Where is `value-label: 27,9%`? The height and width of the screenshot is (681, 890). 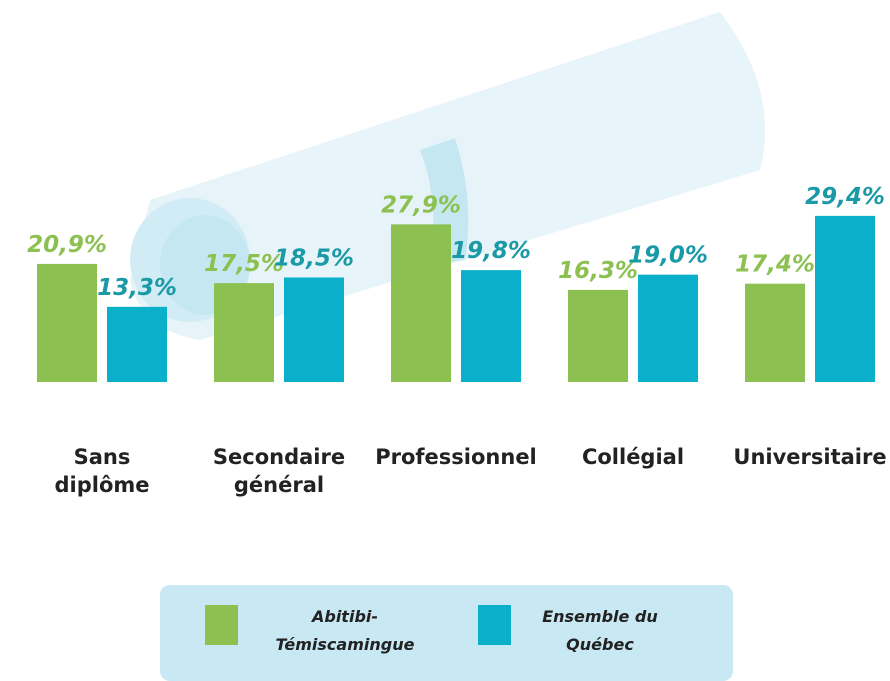 value-label: 27,9% is located at coordinates (421, 205).